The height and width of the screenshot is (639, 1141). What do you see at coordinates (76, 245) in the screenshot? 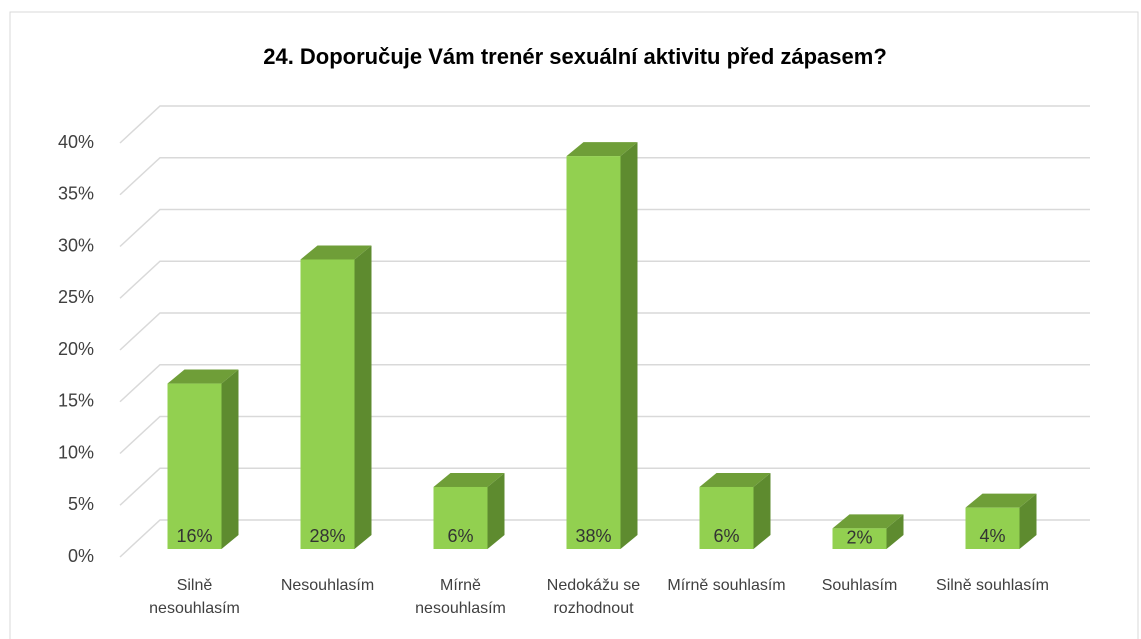
I see `y-tick-label: 30%` at bounding box center [76, 245].